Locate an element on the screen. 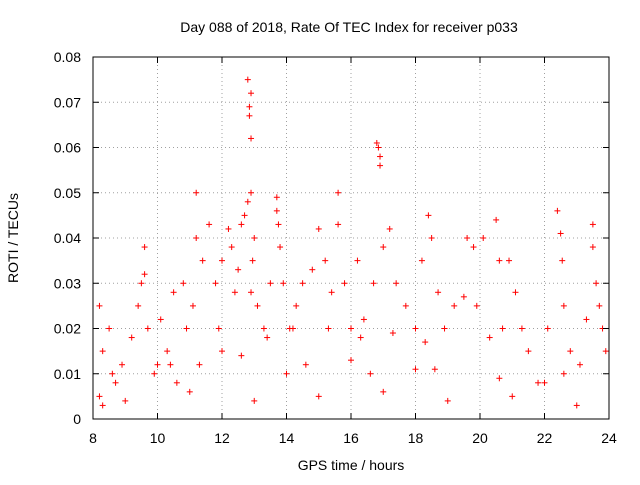 The image size is (640, 485). x-tick-label: 12 is located at coordinates (222, 438).